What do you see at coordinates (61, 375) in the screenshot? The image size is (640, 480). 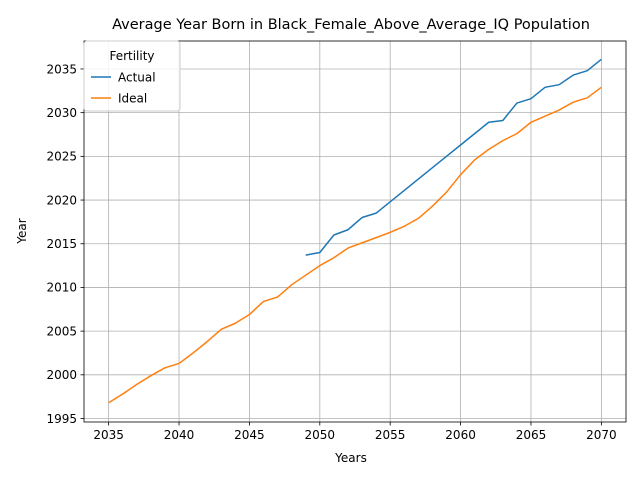 I see `y-tick-label: 2000` at bounding box center [61, 375].